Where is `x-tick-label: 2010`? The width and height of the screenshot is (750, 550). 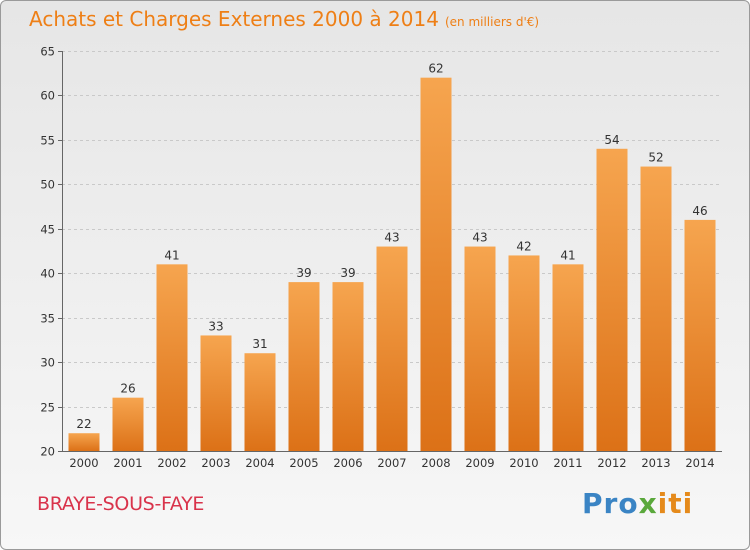
x-tick-label: 2010 is located at coordinates (523, 463).